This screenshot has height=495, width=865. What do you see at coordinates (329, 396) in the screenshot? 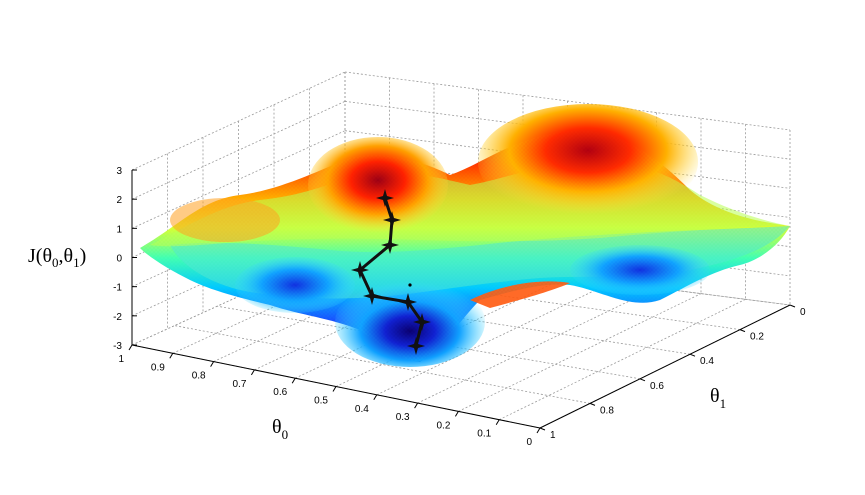
I see `x-tick-labels: 1 0.9 0.8 0.7 0.6 0.5 0.4 0.3 0.2 0.1 0` at bounding box center [329, 396].